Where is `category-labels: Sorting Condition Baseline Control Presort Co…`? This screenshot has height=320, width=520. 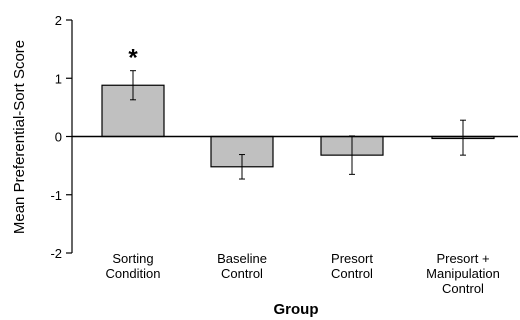 category-labels: Sorting Condition Baseline Control Presort Co… is located at coordinates (303, 273).